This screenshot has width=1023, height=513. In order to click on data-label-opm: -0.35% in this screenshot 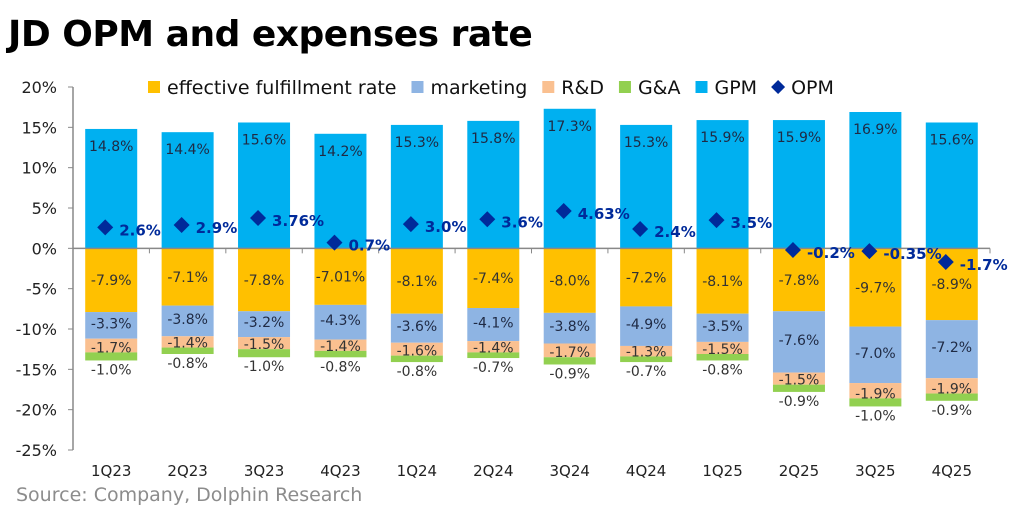, I will do `click(912, 254)`.